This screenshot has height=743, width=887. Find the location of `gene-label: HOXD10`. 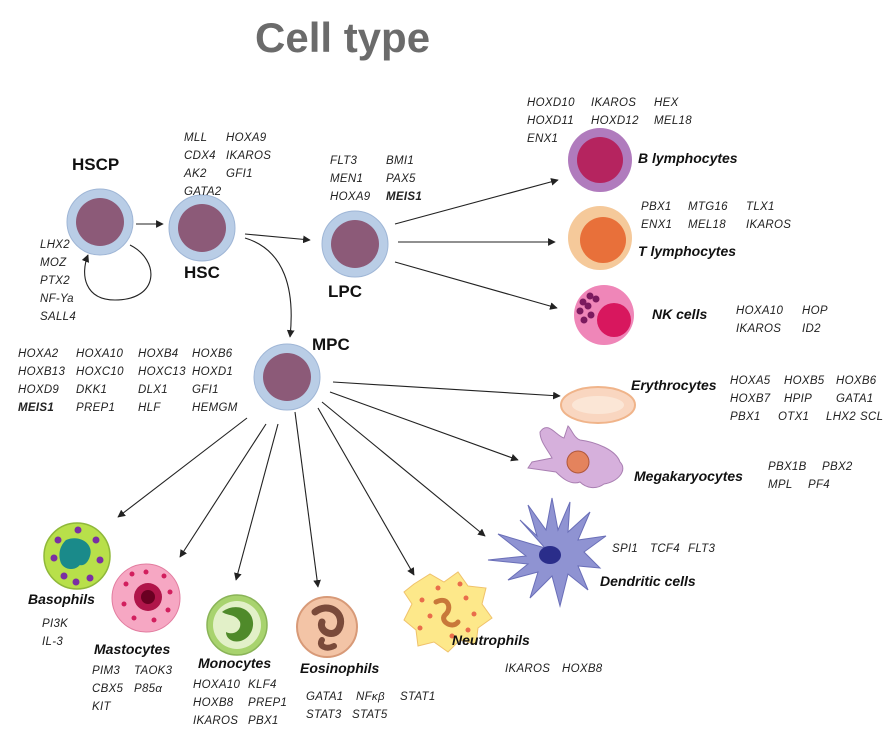

gene-label: HOXD10 is located at coordinates (551, 103).